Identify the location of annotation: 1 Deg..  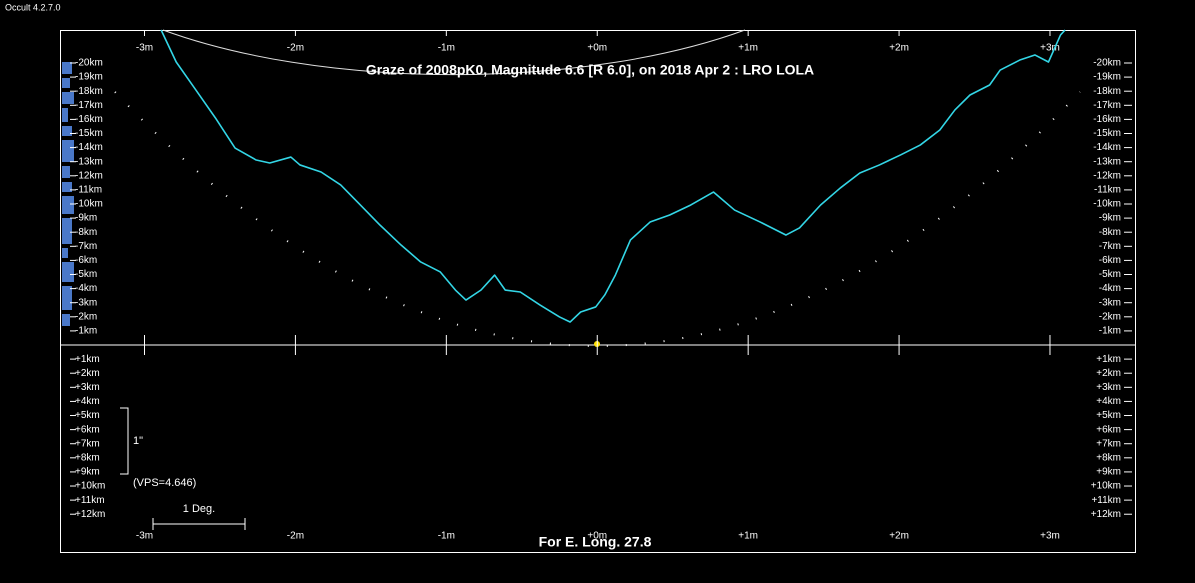
(199, 509).